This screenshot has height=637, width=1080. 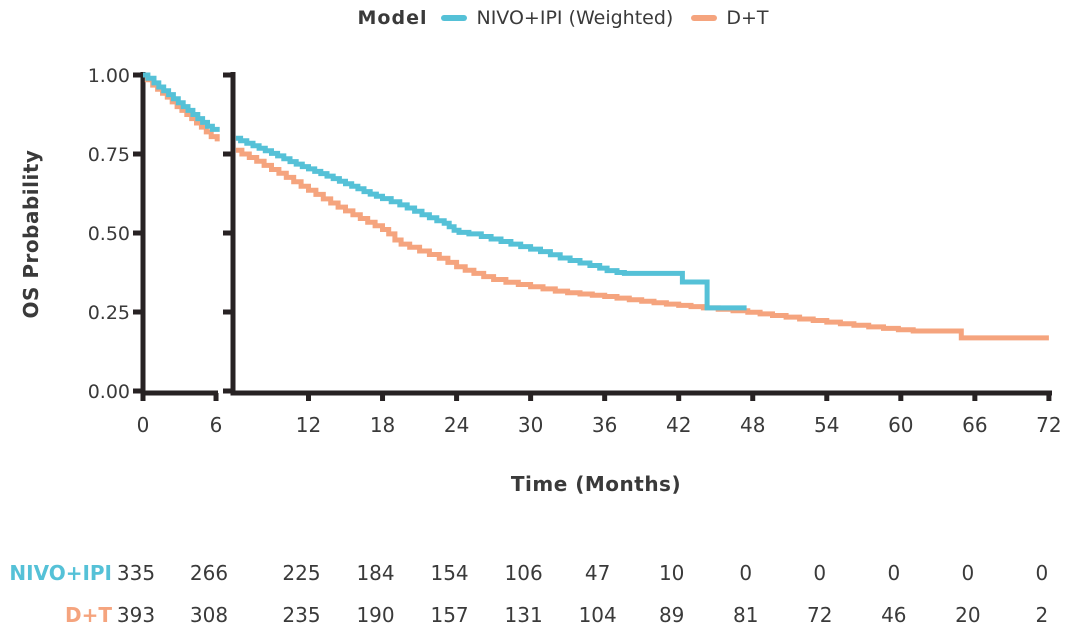 I want to click on x-tick-label: 18, so click(x=382, y=425).